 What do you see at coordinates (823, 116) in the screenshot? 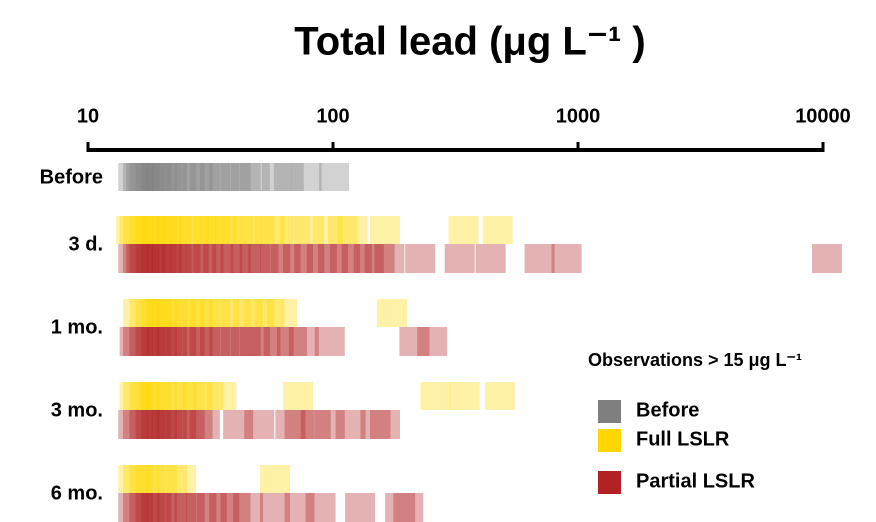
I see `x-tick-label: 10000` at bounding box center [823, 116].